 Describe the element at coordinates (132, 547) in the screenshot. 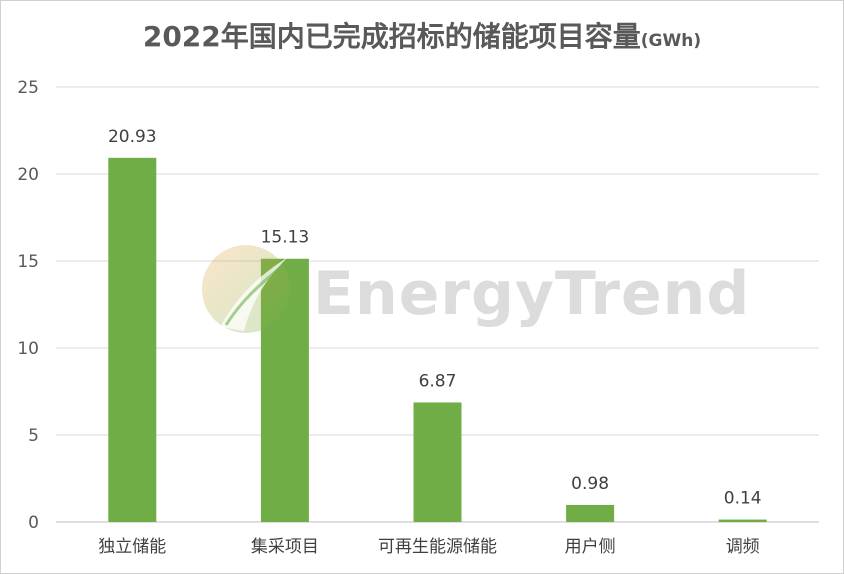

I see `category-label: 独立储能` at that location.